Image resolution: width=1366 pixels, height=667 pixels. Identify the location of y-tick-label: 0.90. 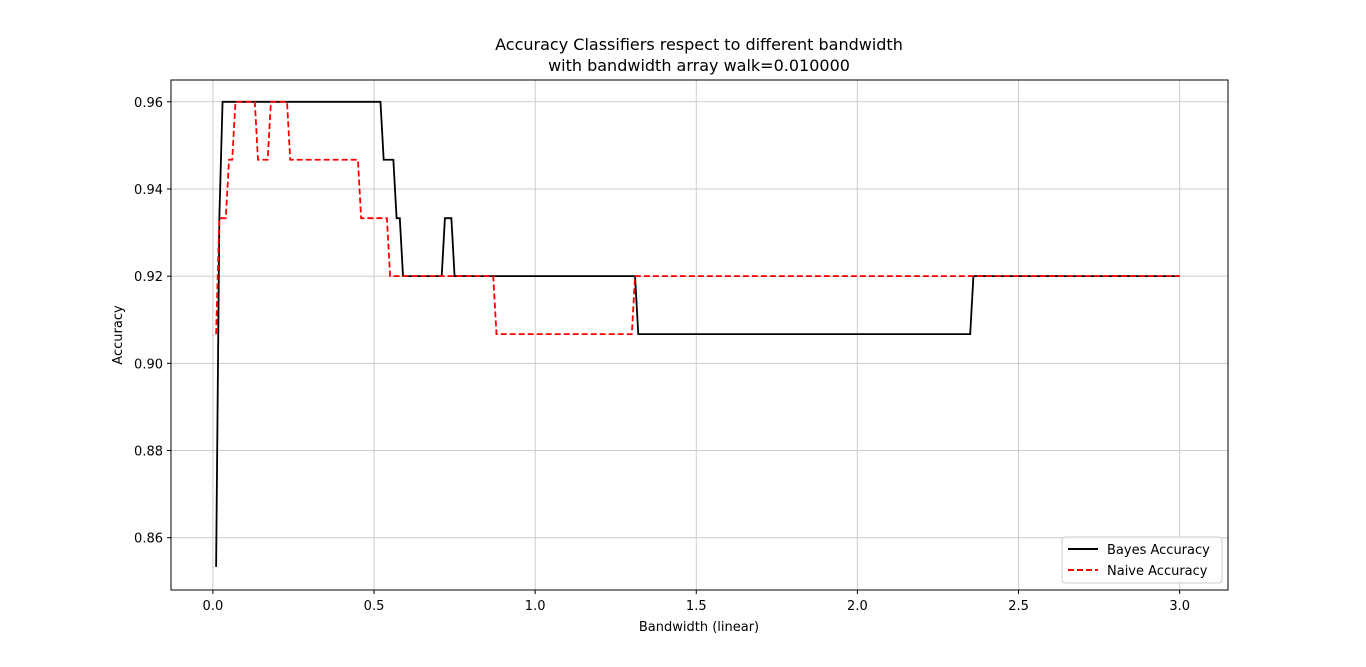
(148, 364).